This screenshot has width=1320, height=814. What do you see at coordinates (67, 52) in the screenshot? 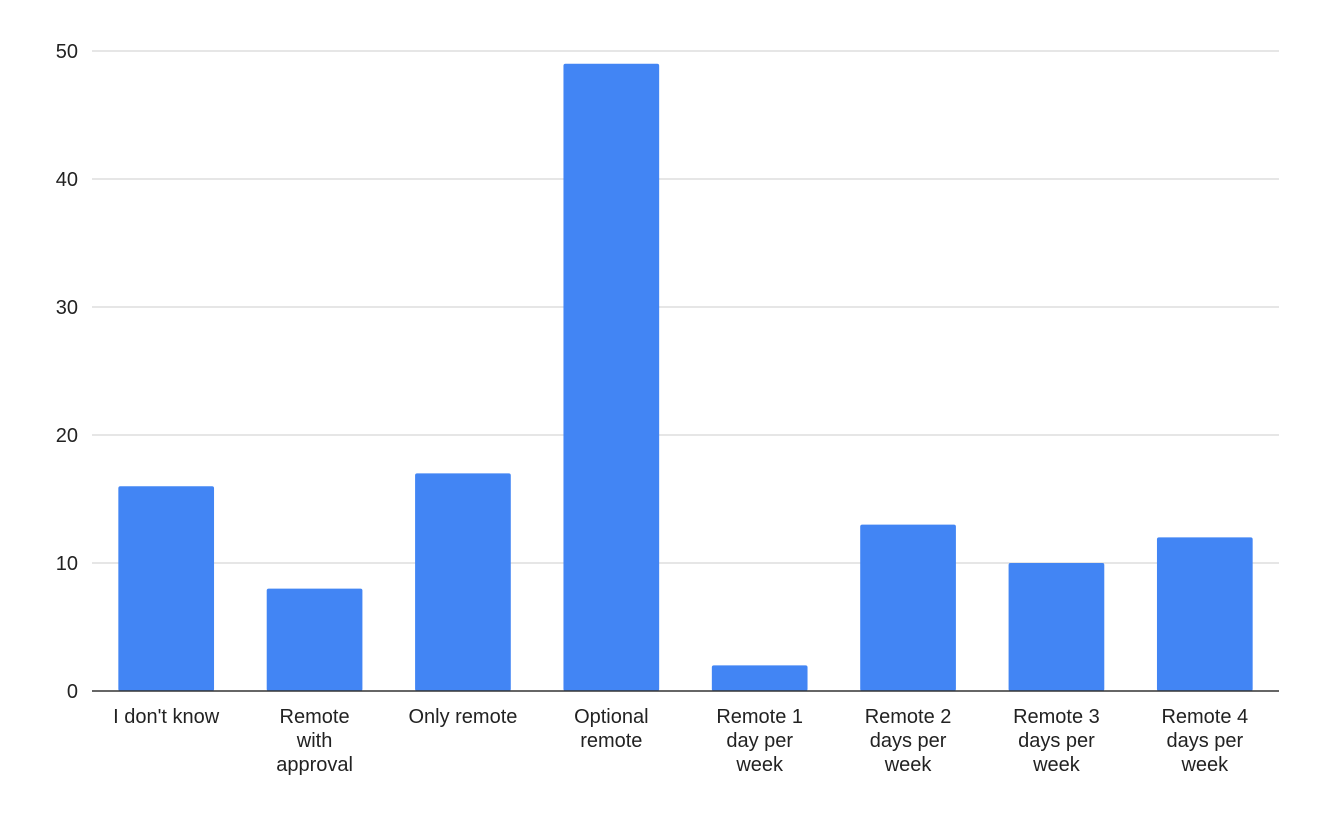
I see `y-tick-label: 50` at bounding box center [67, 52].